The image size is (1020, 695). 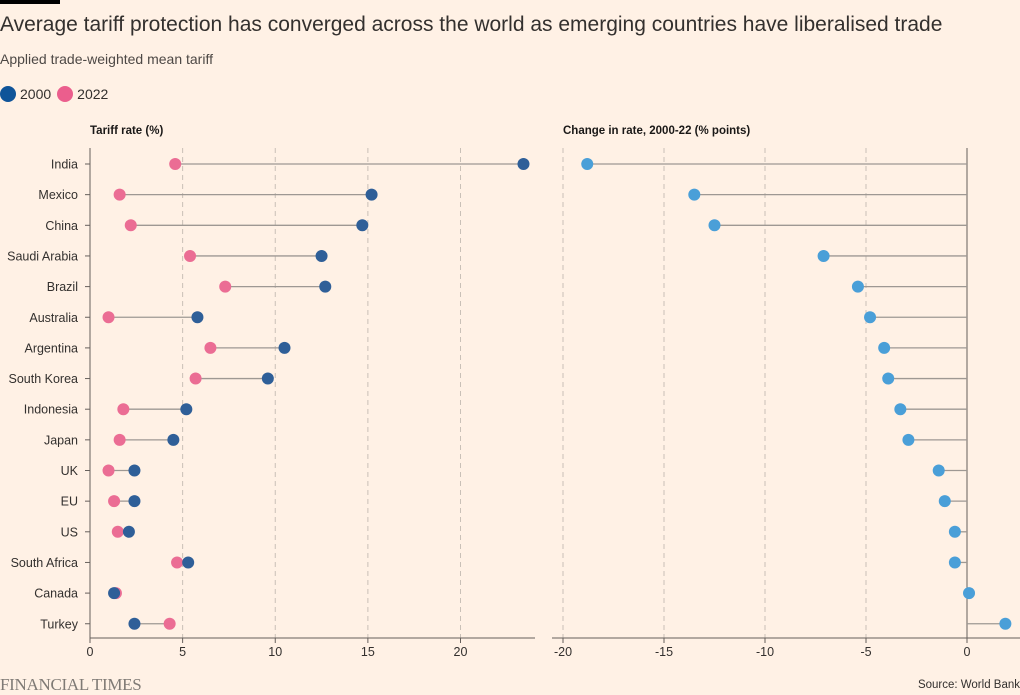 I want to click on category-label-australia: Australia, so click(x=53, y=318).